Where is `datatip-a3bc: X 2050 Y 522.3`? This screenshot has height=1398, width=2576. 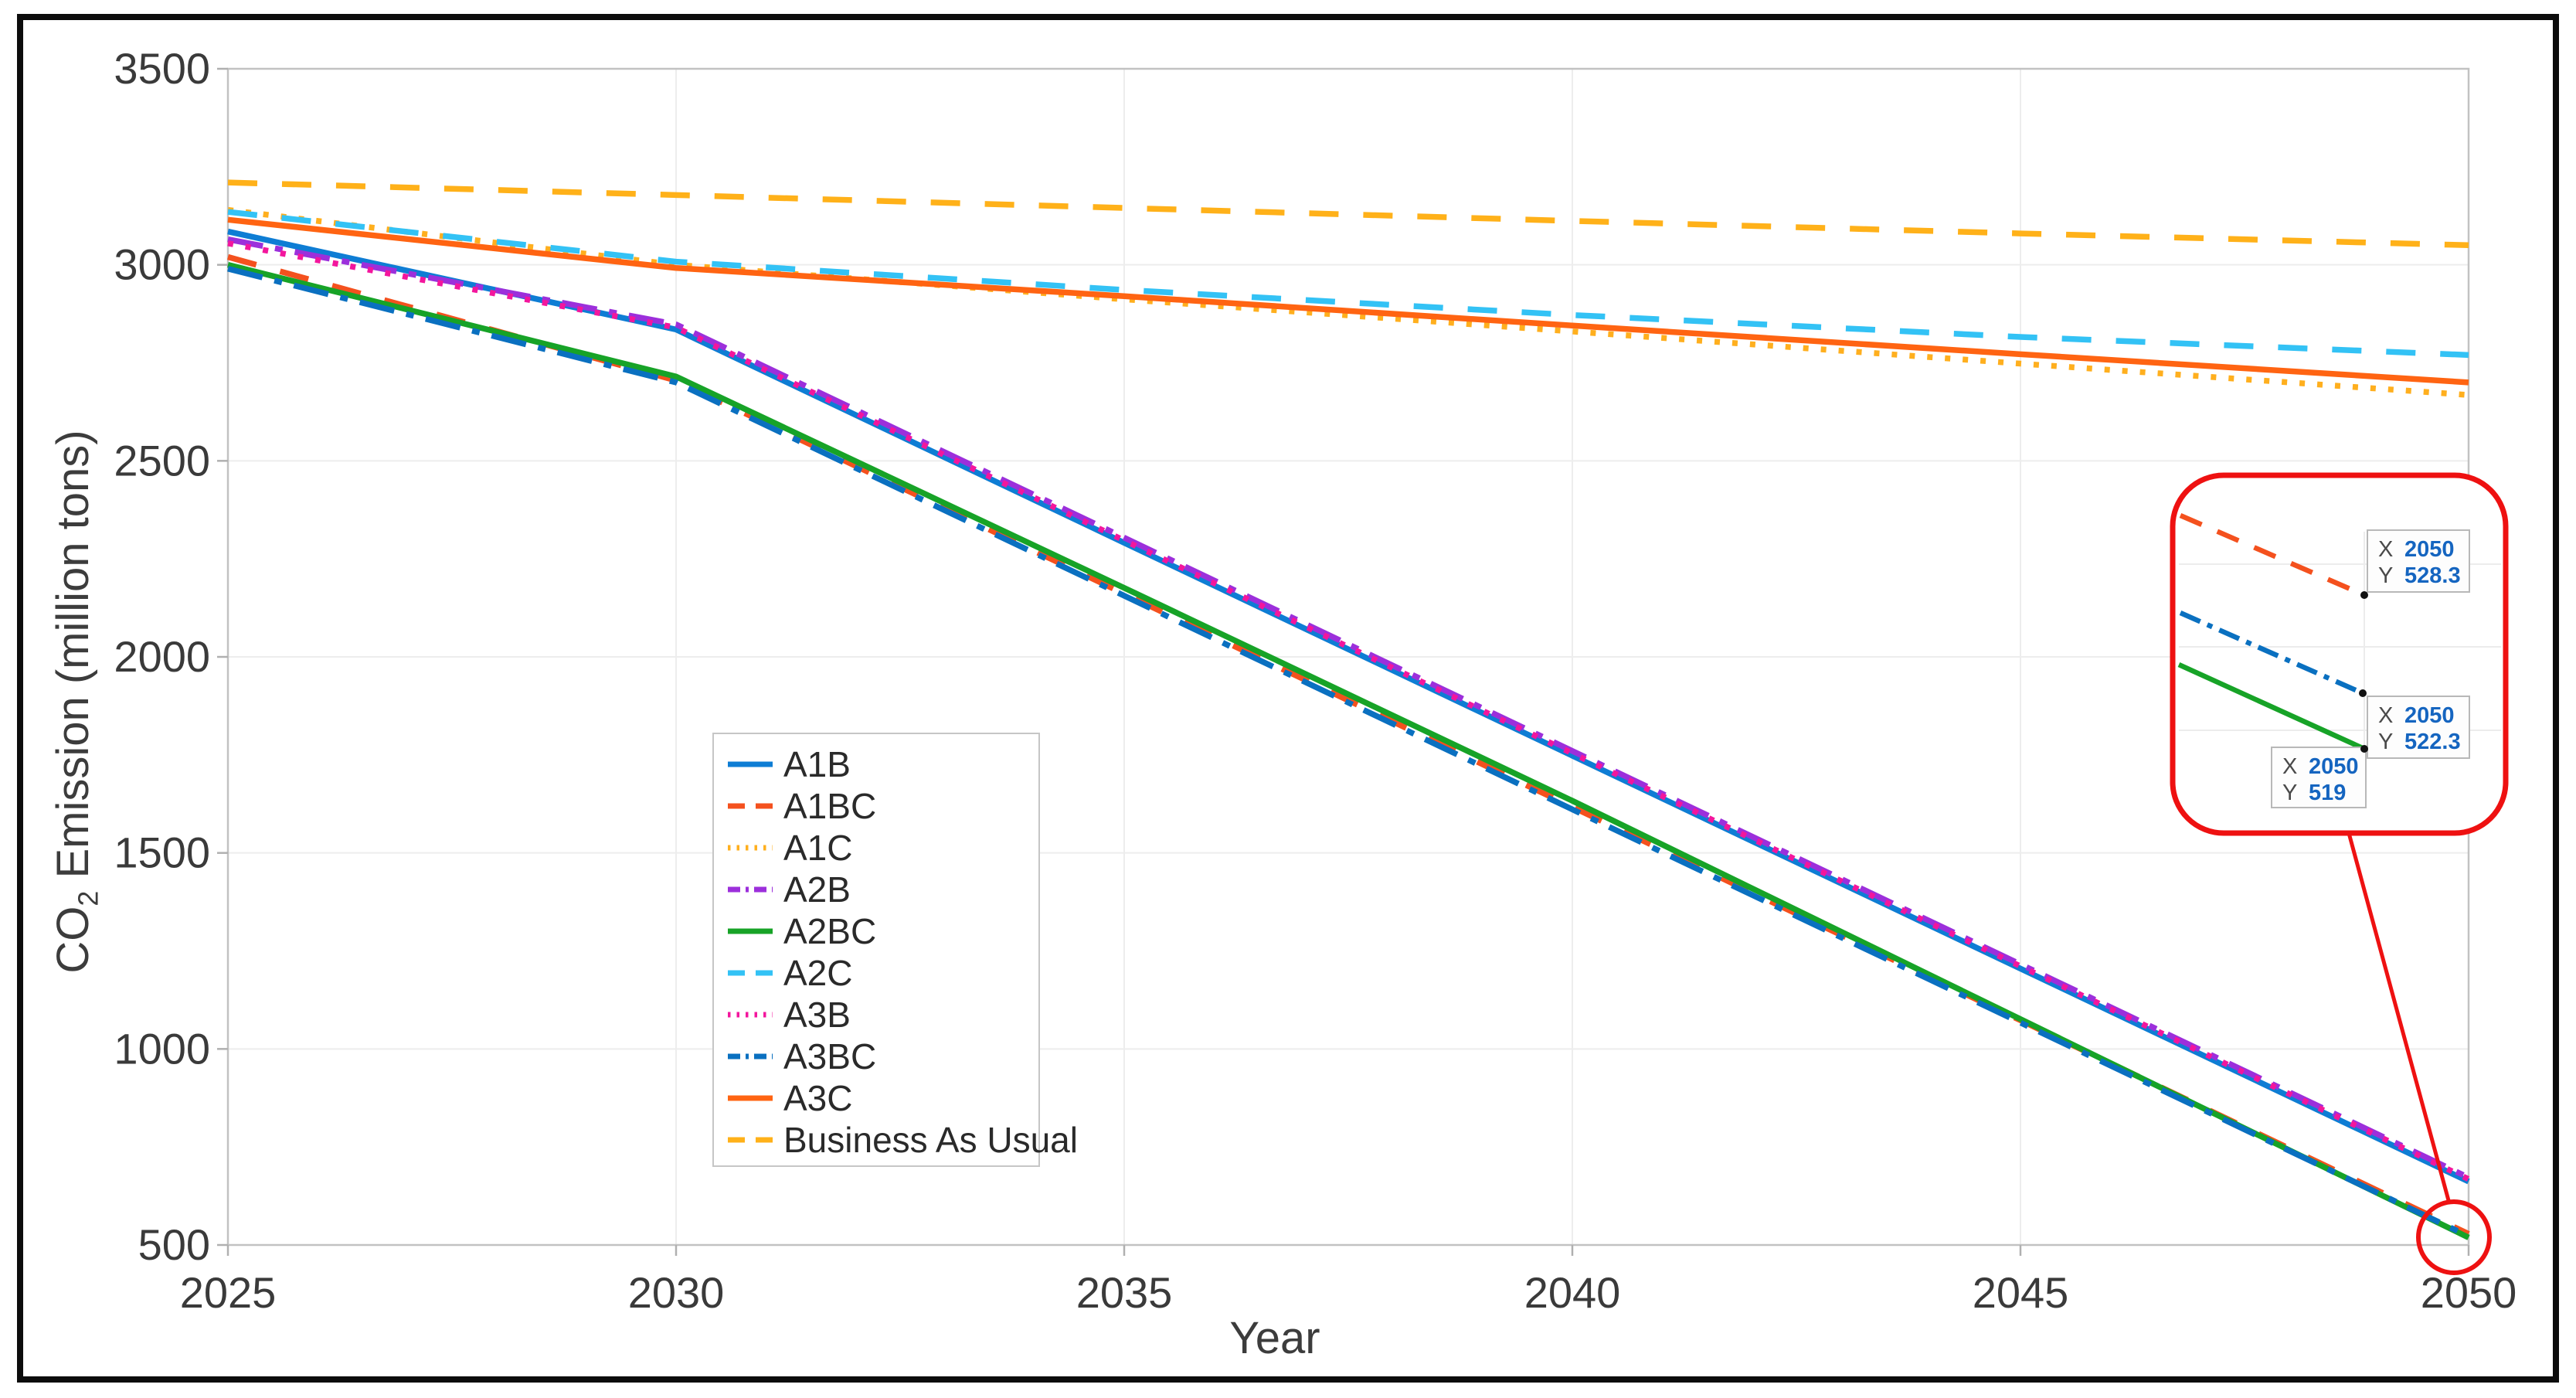
datatip-a3bc: X 2050 Y 522.3 is located at coordinates (2418, 728).